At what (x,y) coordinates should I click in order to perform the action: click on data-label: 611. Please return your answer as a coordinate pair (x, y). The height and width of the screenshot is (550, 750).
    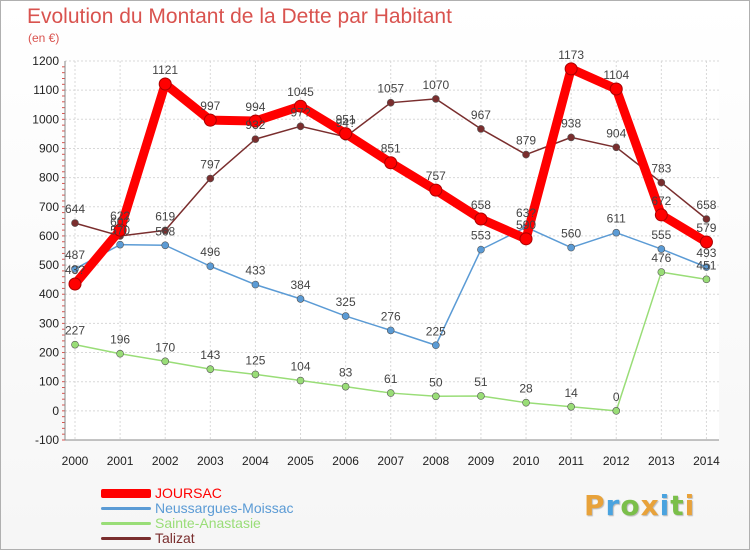
    Looking at the image, I should click on (616, 219).